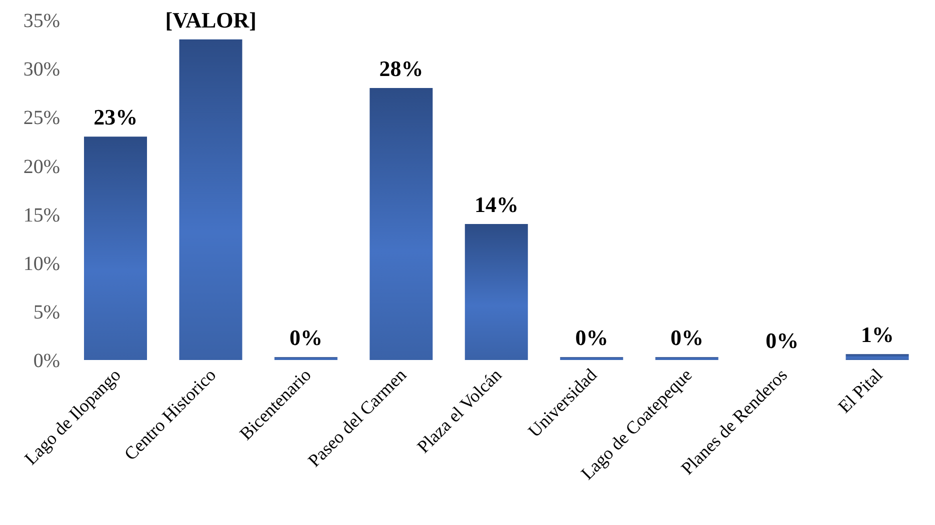 The height and width of the screenshot is (525, 935). What do you see at coordinates (41, 167) in the screenshot?
I see `y-tick-label: 20%` at bounding box center [41, 167].